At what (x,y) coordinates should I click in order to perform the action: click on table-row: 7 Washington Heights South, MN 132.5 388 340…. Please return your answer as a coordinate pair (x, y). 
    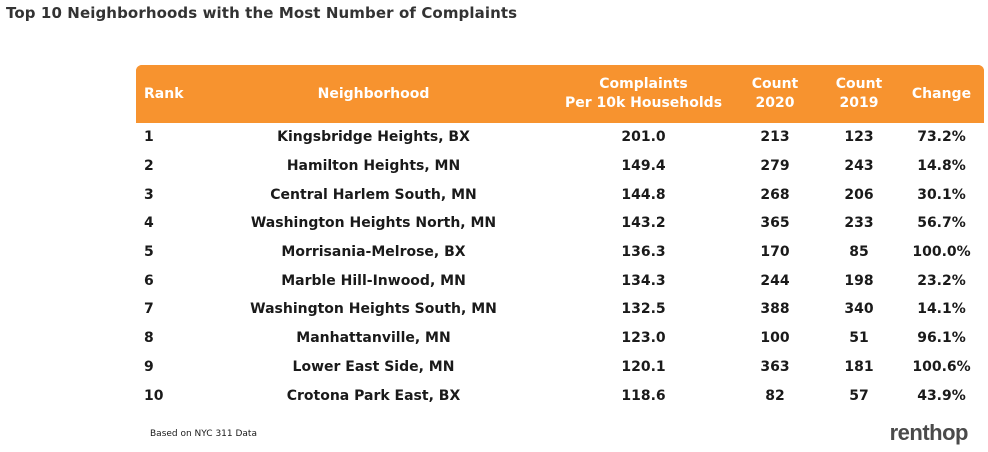
    Looking at the image, I should click on (560, 309).